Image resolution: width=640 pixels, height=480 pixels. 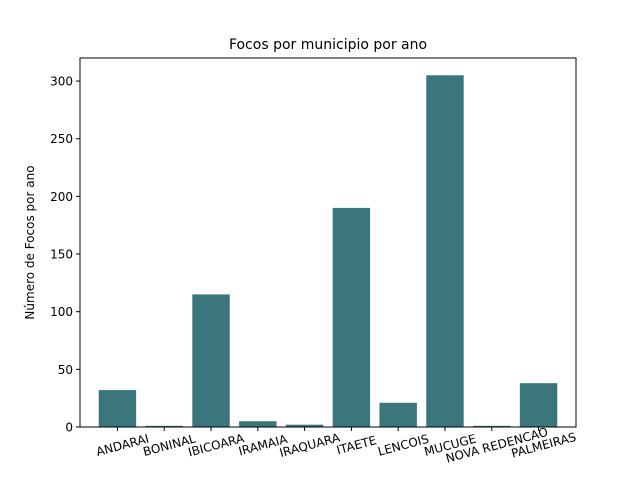 What do you see at coordinates (61, 197) in the screenshot?
I see `y-tick-label: 200` at bounding box center [61, 197].